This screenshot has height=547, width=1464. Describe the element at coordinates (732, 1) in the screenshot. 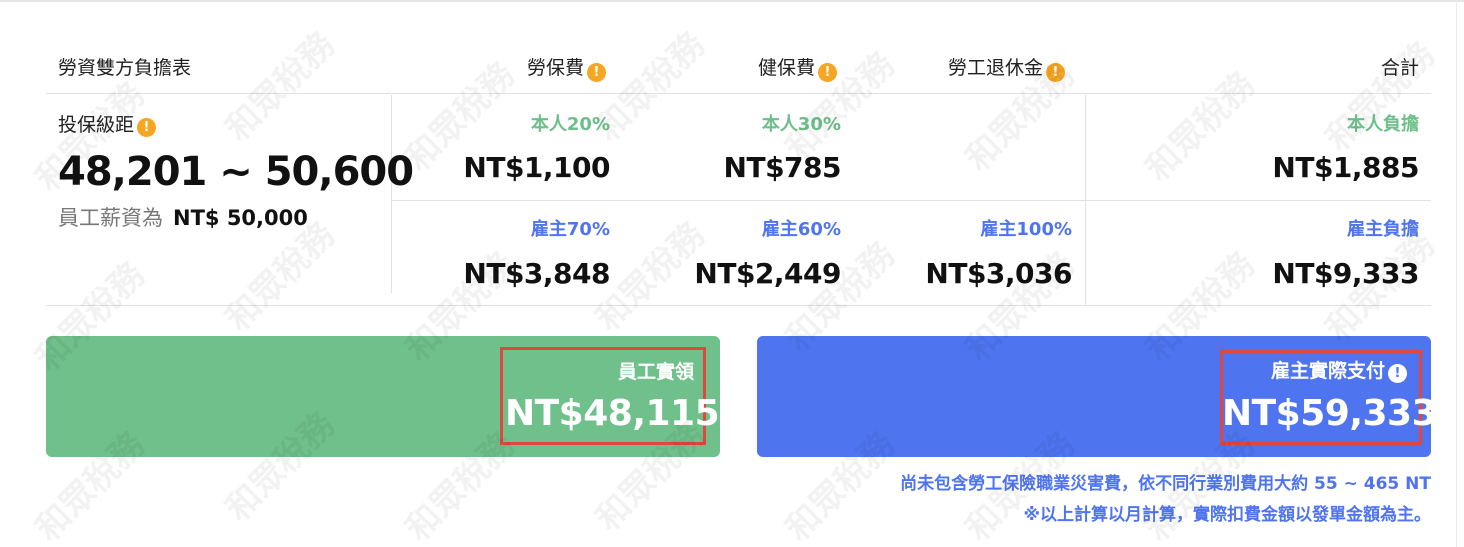

I see `top-divider` at that location.